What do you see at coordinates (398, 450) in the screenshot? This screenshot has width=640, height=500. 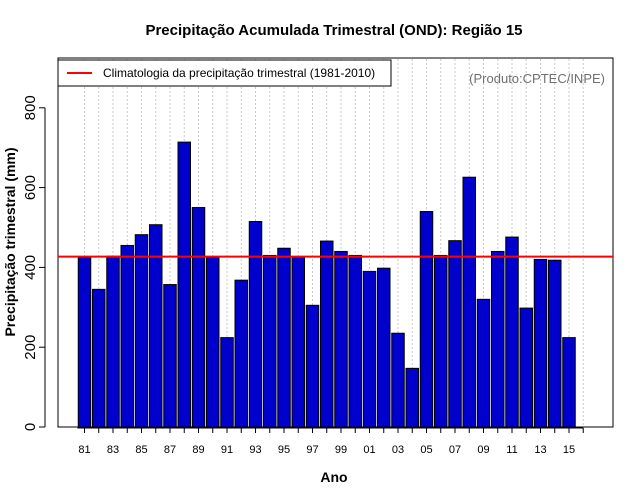 I see `x-tick-label: 03` at bounding box center [398, 450].